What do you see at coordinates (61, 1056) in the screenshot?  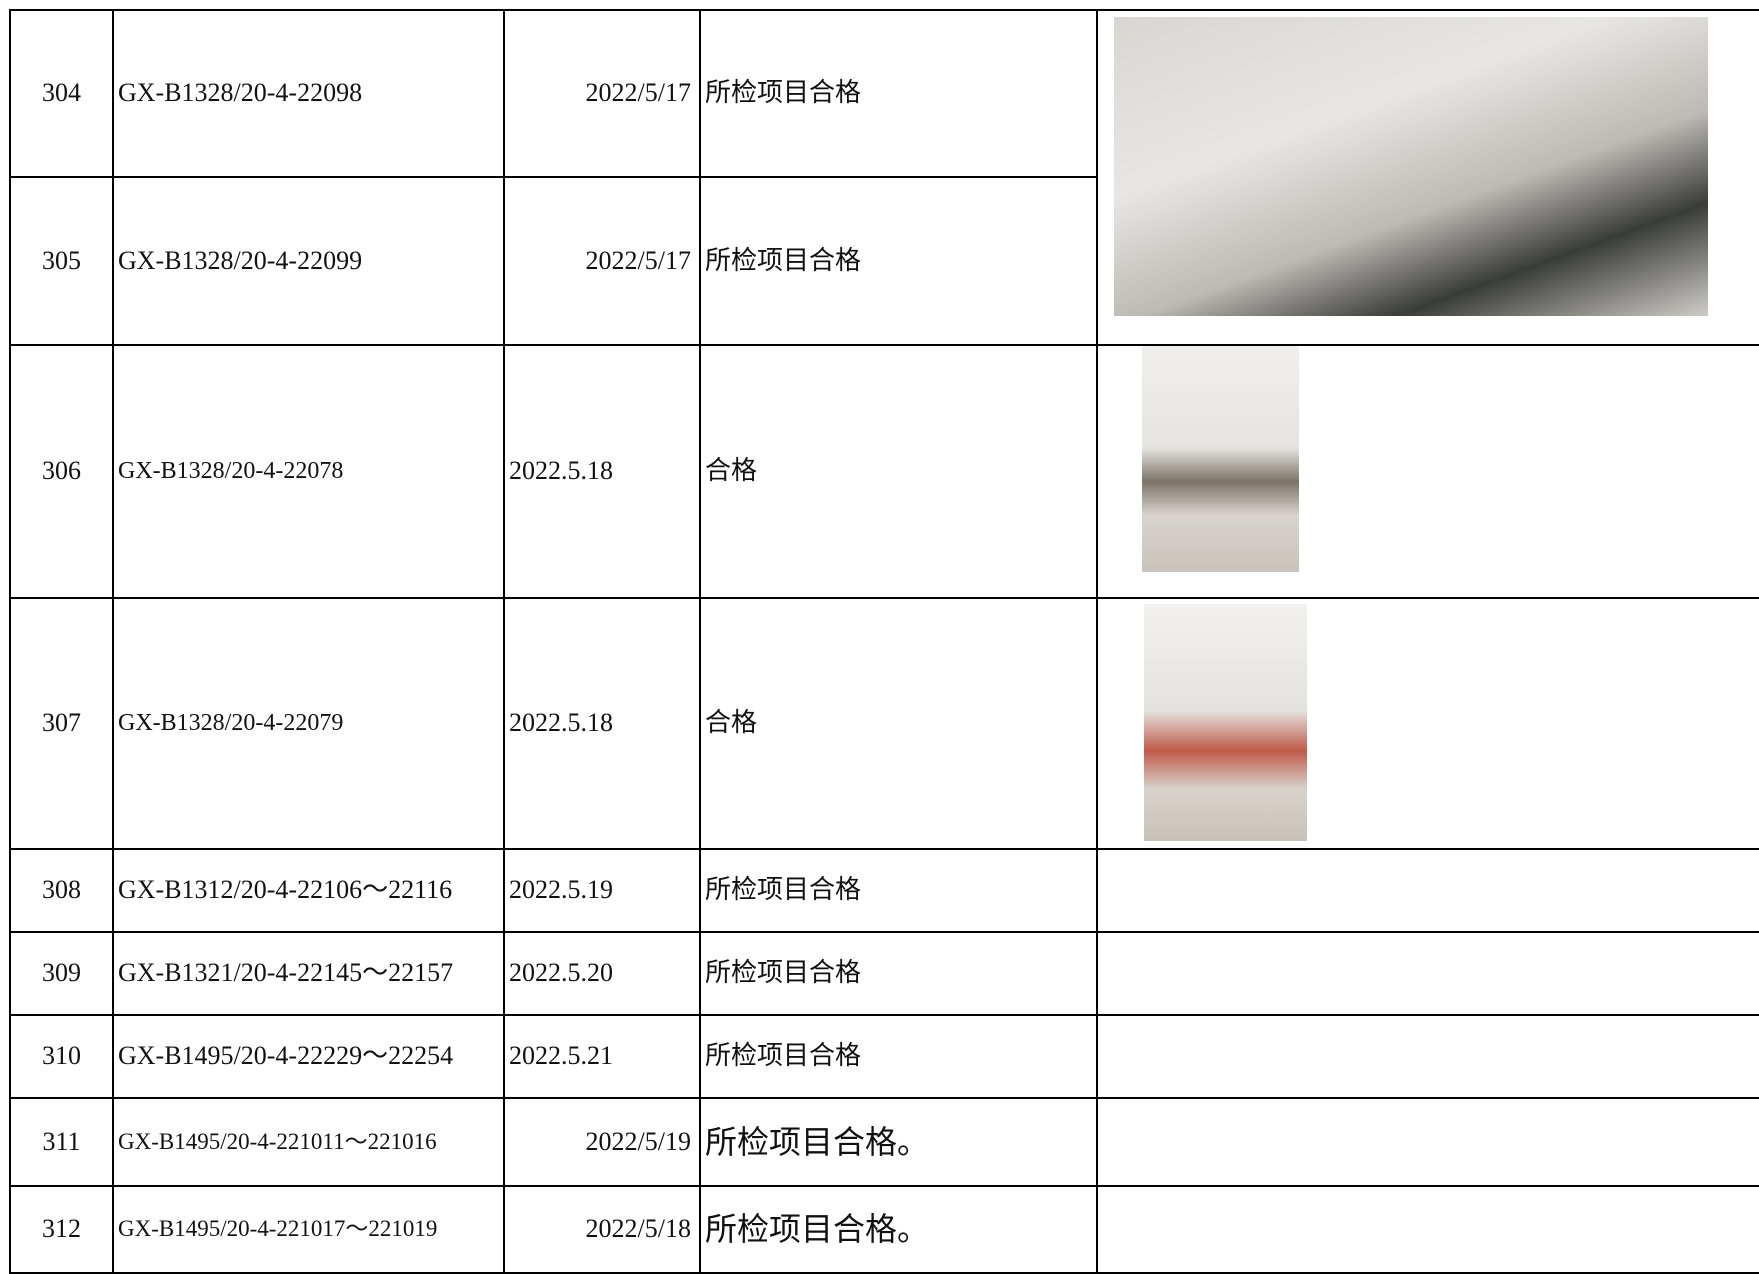 I see `cell: 310` at bounding box center [61, 1056].